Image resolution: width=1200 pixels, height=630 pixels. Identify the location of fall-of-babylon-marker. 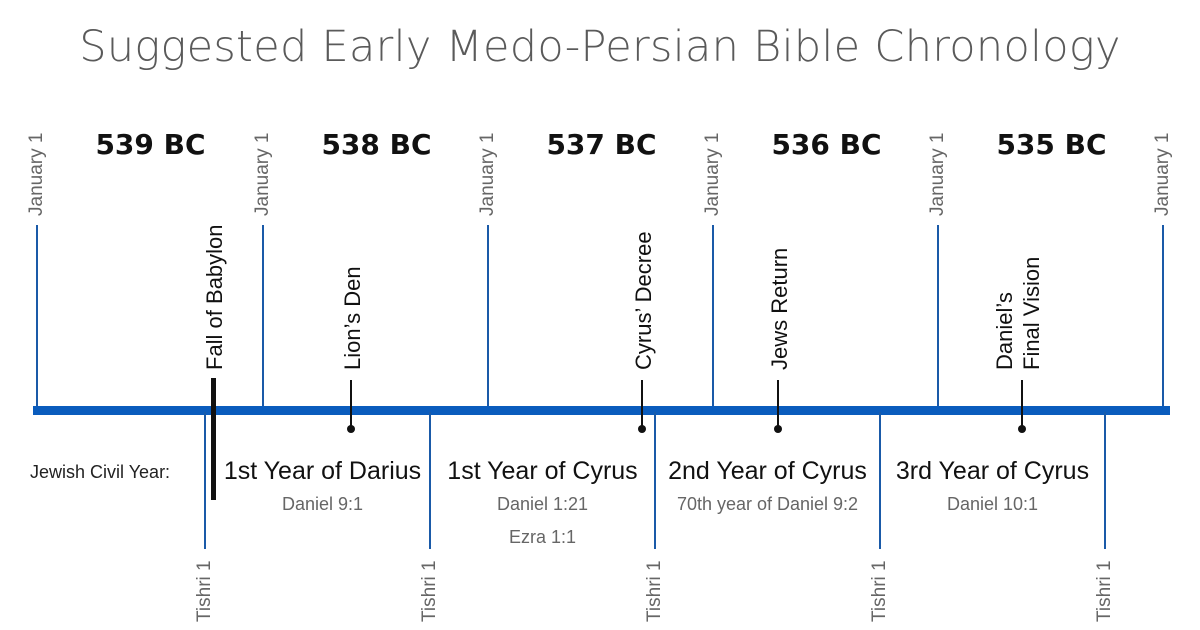
(213, 439).